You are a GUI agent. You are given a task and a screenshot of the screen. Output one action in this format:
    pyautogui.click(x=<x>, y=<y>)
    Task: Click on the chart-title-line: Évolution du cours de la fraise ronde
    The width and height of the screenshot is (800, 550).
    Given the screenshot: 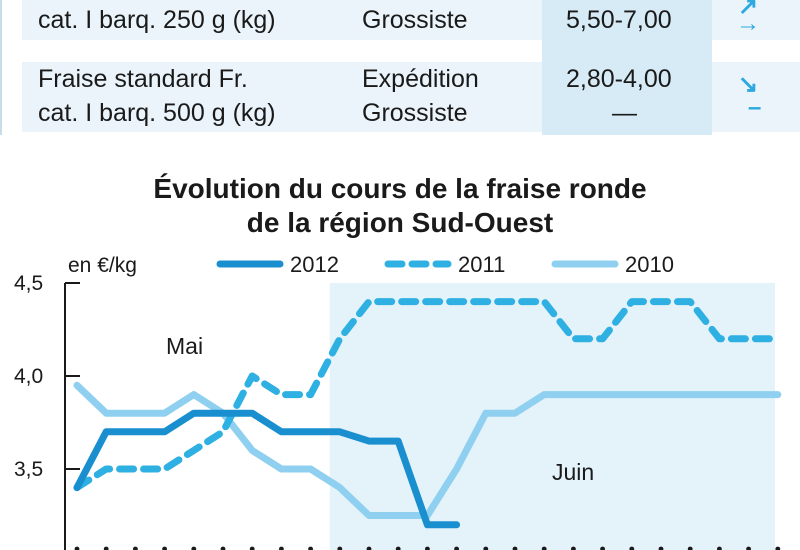 What is the action you would take?
    pyautogui.click(x=400, y=188)
    